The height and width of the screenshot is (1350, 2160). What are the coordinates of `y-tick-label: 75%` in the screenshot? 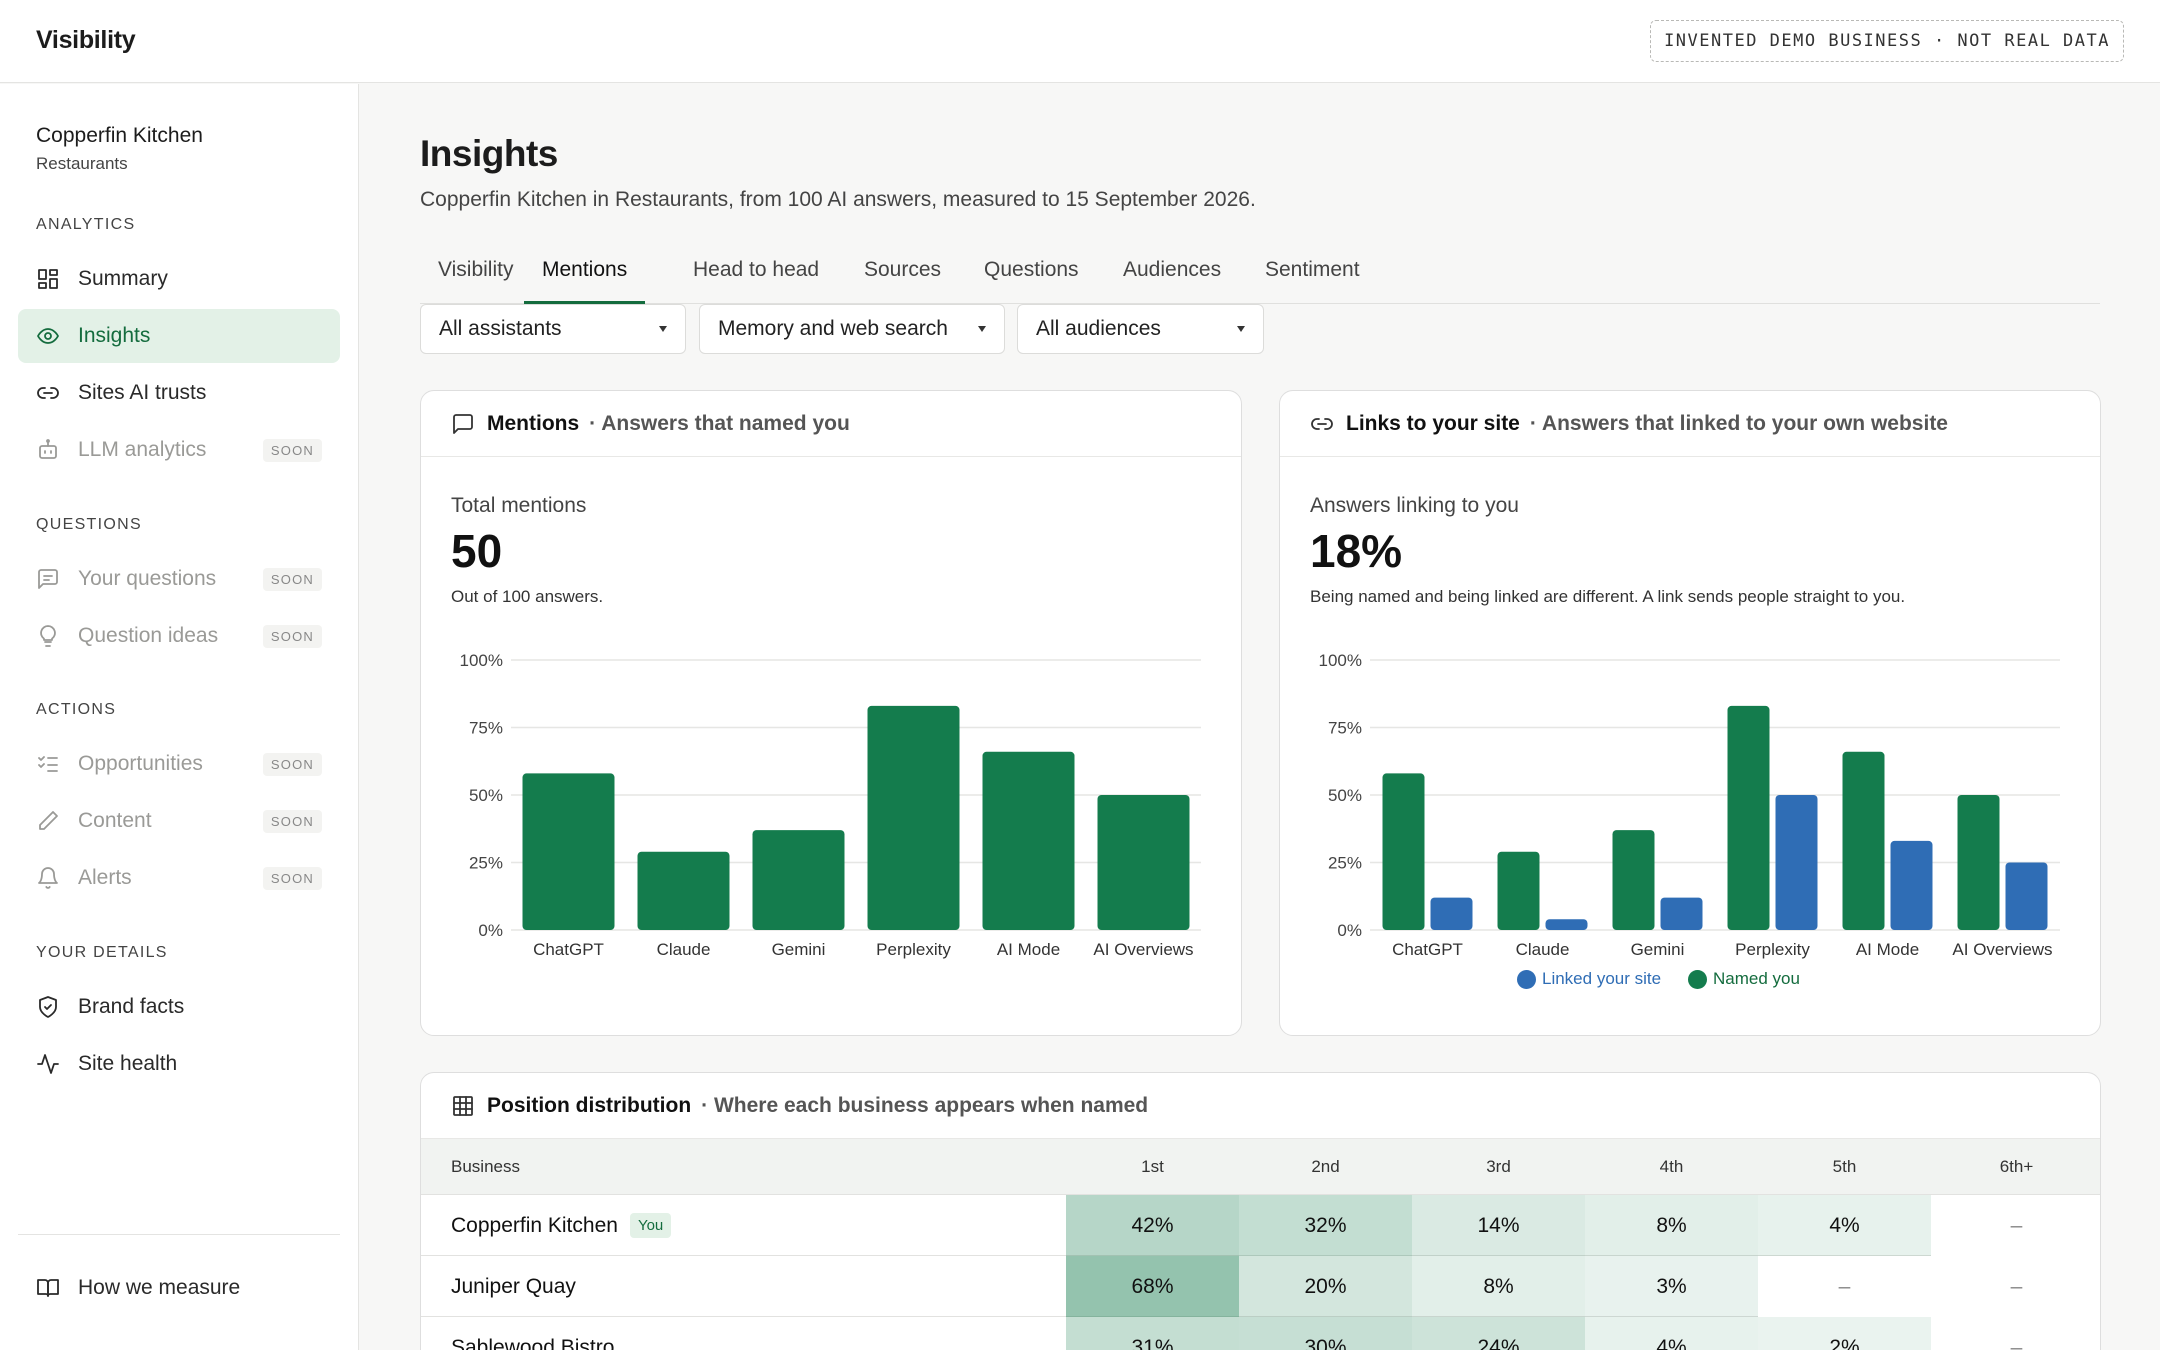 It's located at (1345, 728).